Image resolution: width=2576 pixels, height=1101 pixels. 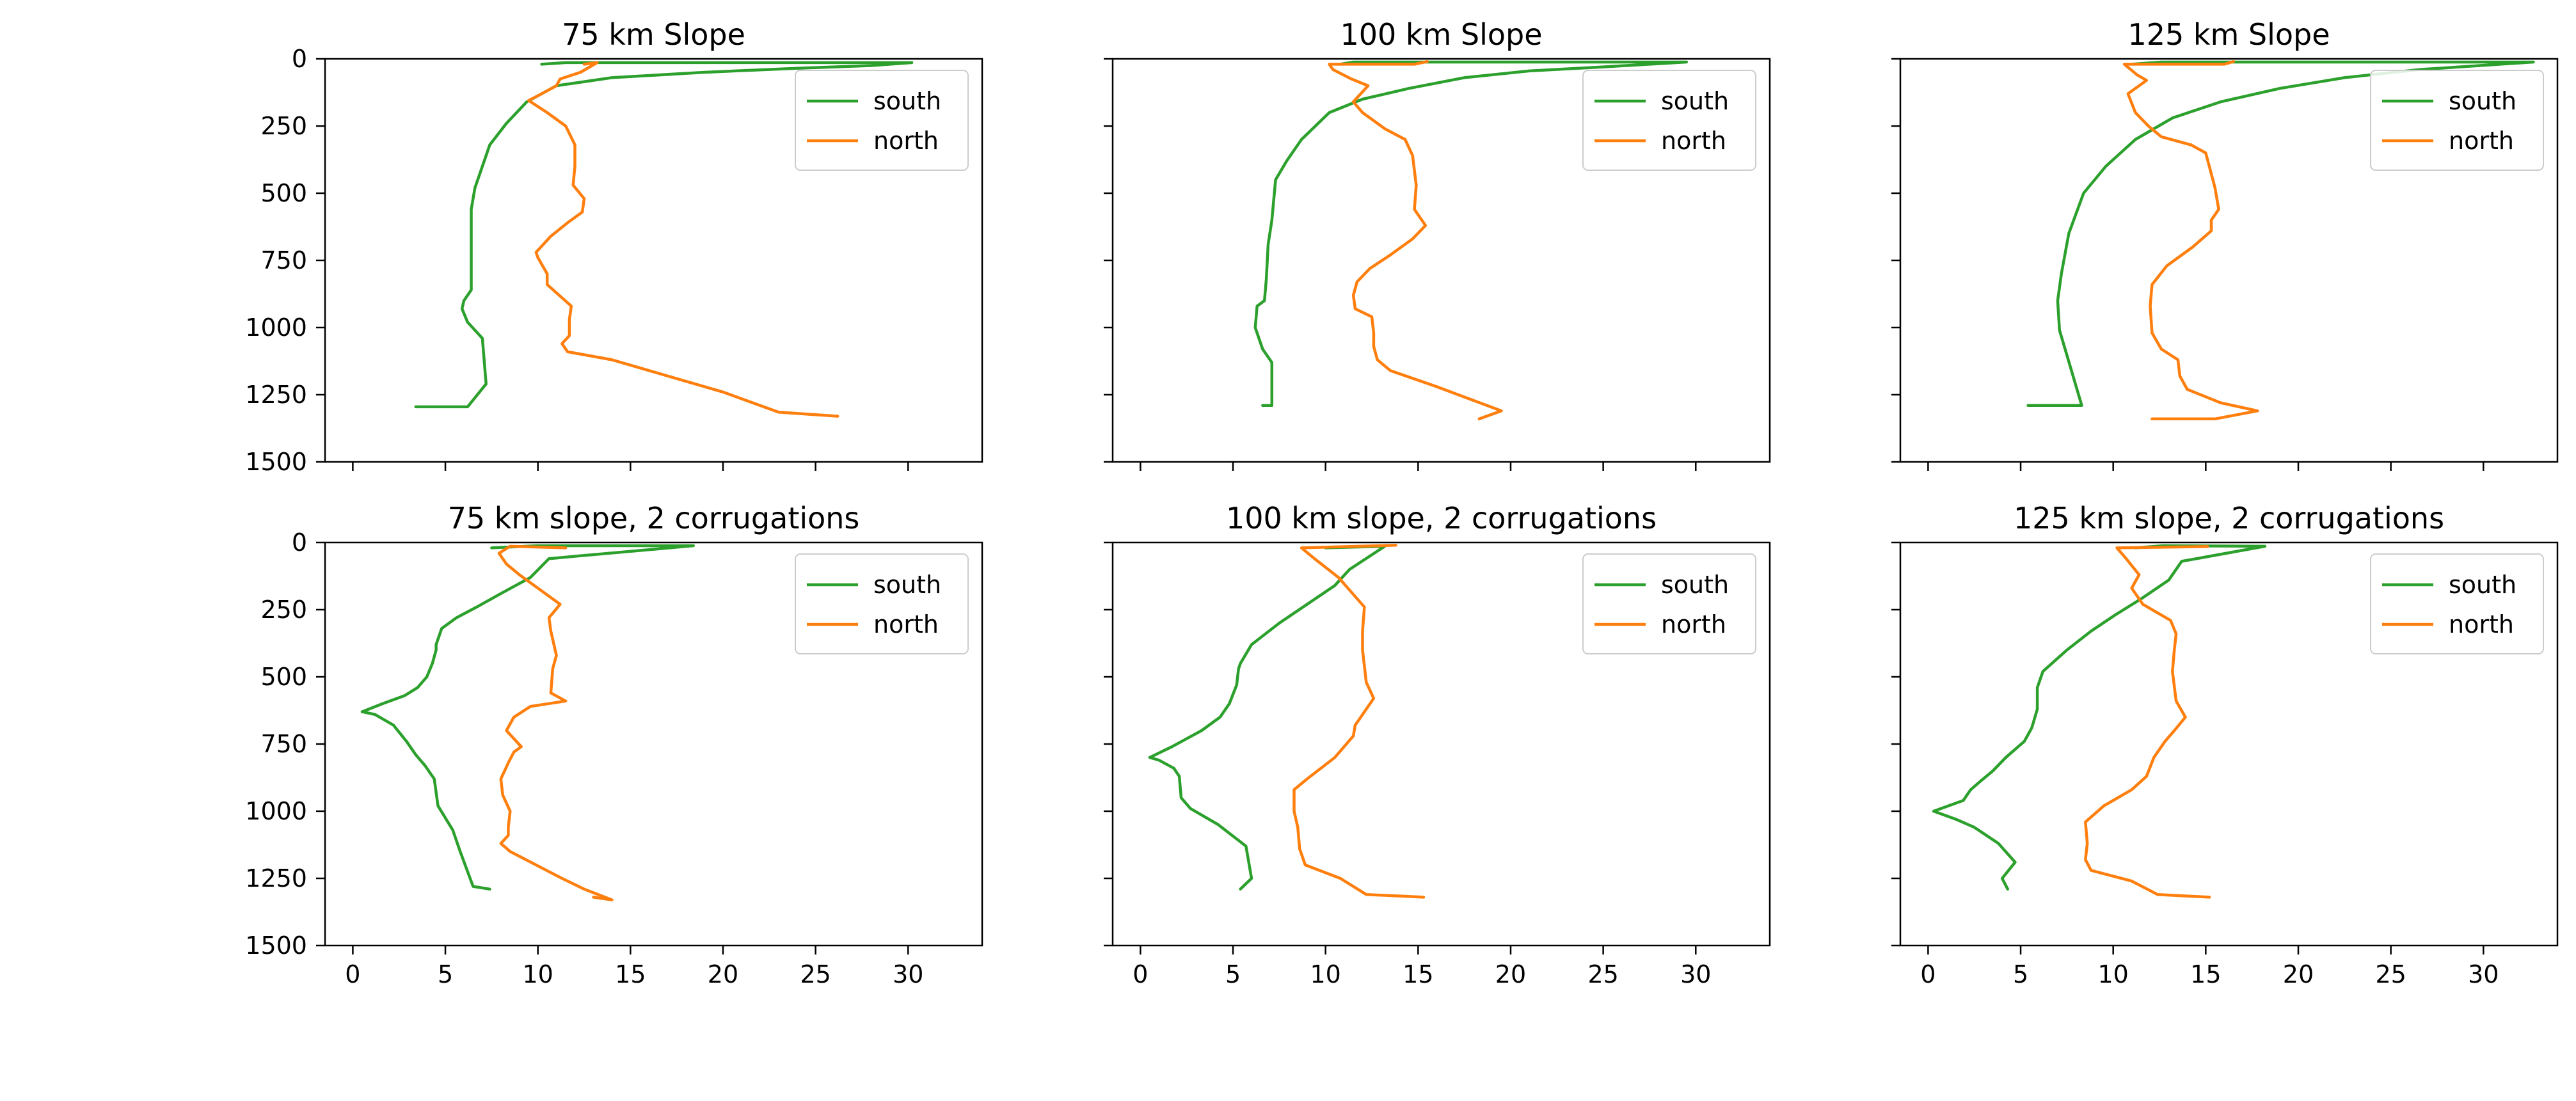 I want to click on subplot-title: 75 km slope, 2 corrugations, so click(x=654, y=518).